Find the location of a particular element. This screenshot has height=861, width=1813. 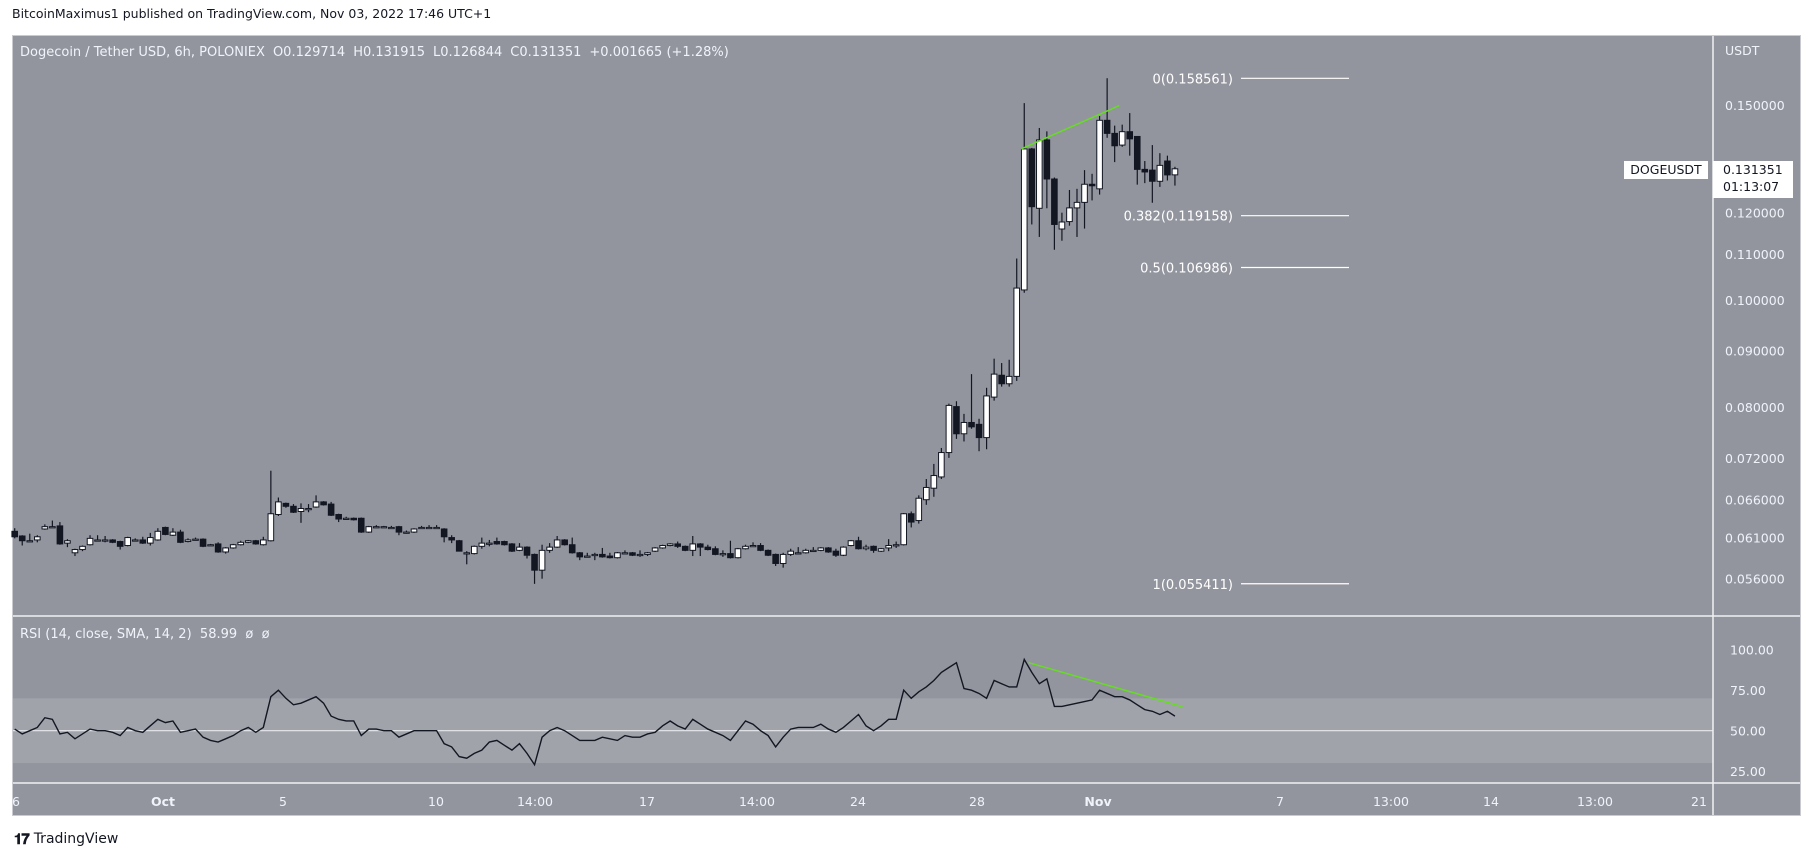

time-tick-label: 10 is located at coordinates (436, 801).